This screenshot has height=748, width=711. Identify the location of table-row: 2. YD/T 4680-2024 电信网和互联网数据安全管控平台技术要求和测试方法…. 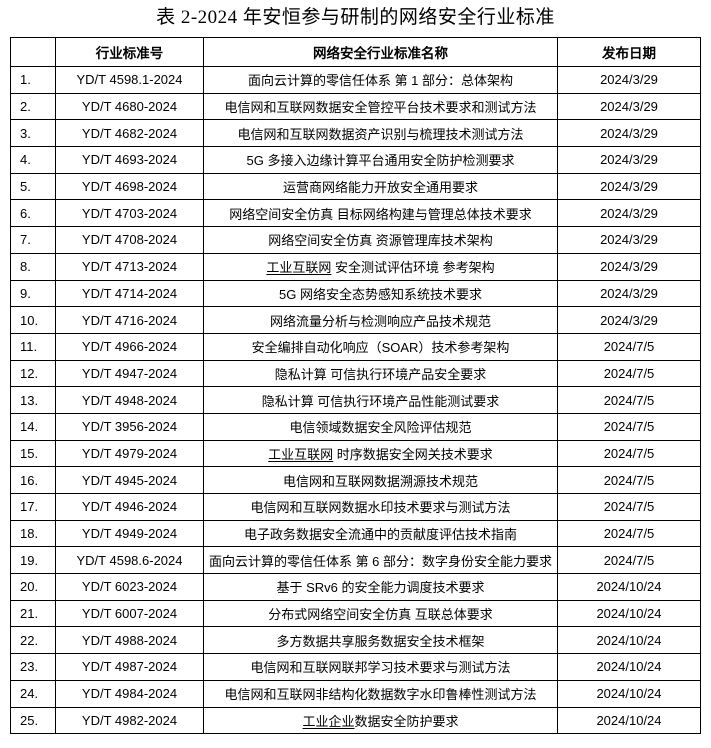
(355, 106).